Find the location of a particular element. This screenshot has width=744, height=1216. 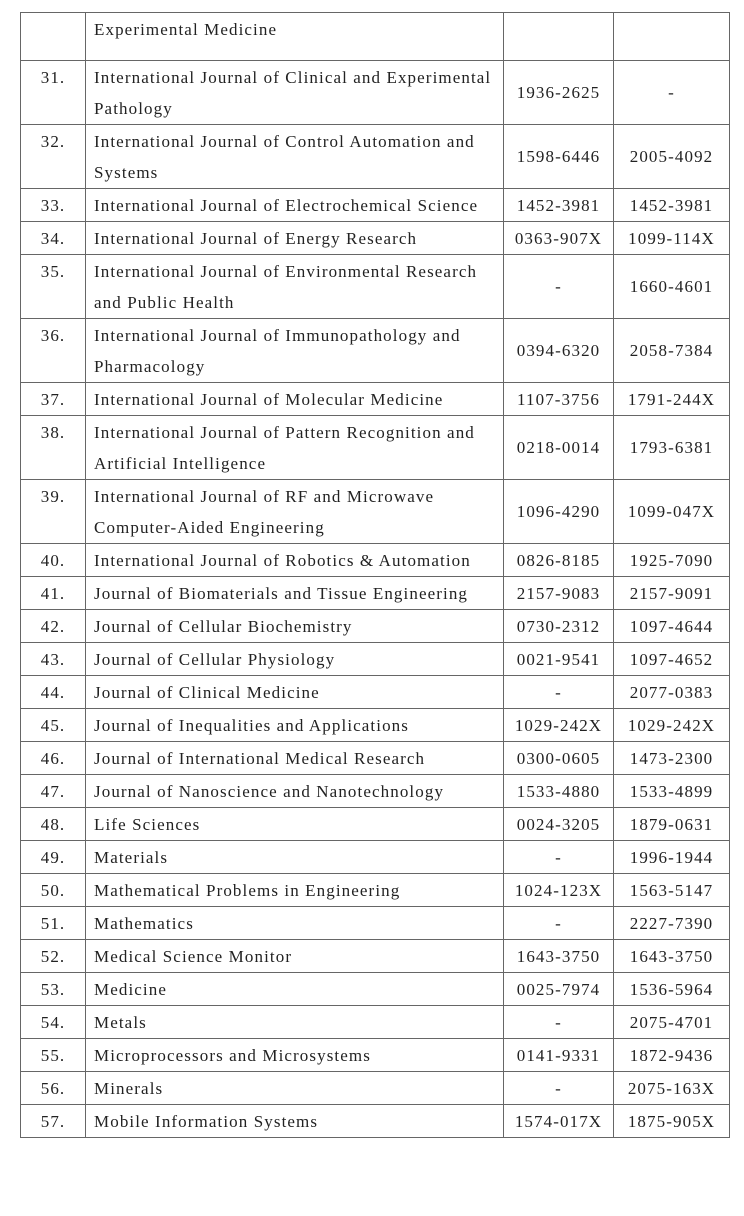

eissn: 1996-1944 is located at coordinates (671, 857).